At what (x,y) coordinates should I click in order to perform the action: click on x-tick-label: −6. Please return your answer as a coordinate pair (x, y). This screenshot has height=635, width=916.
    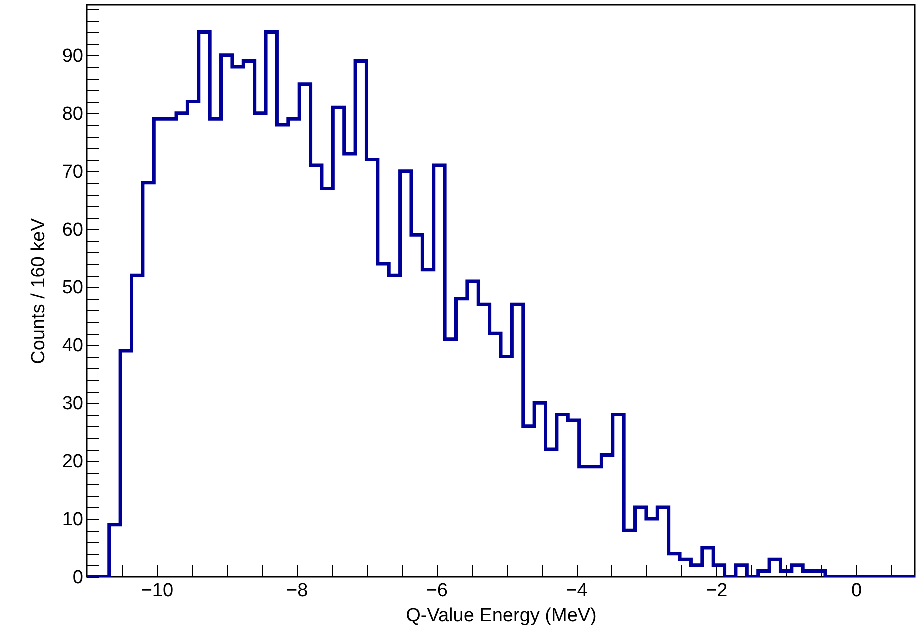
    Looking at the image, I should click on (437, 591).